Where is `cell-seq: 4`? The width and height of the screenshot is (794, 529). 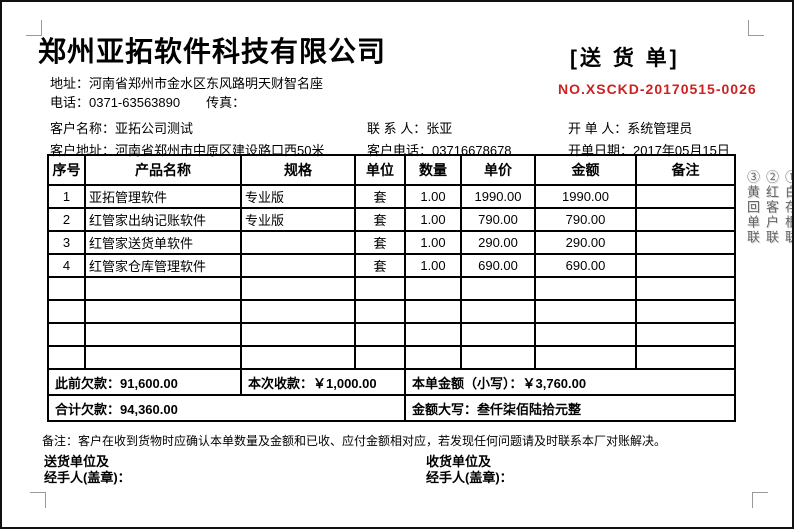 cell-seq: 4 is located at coordinates (66, 265).